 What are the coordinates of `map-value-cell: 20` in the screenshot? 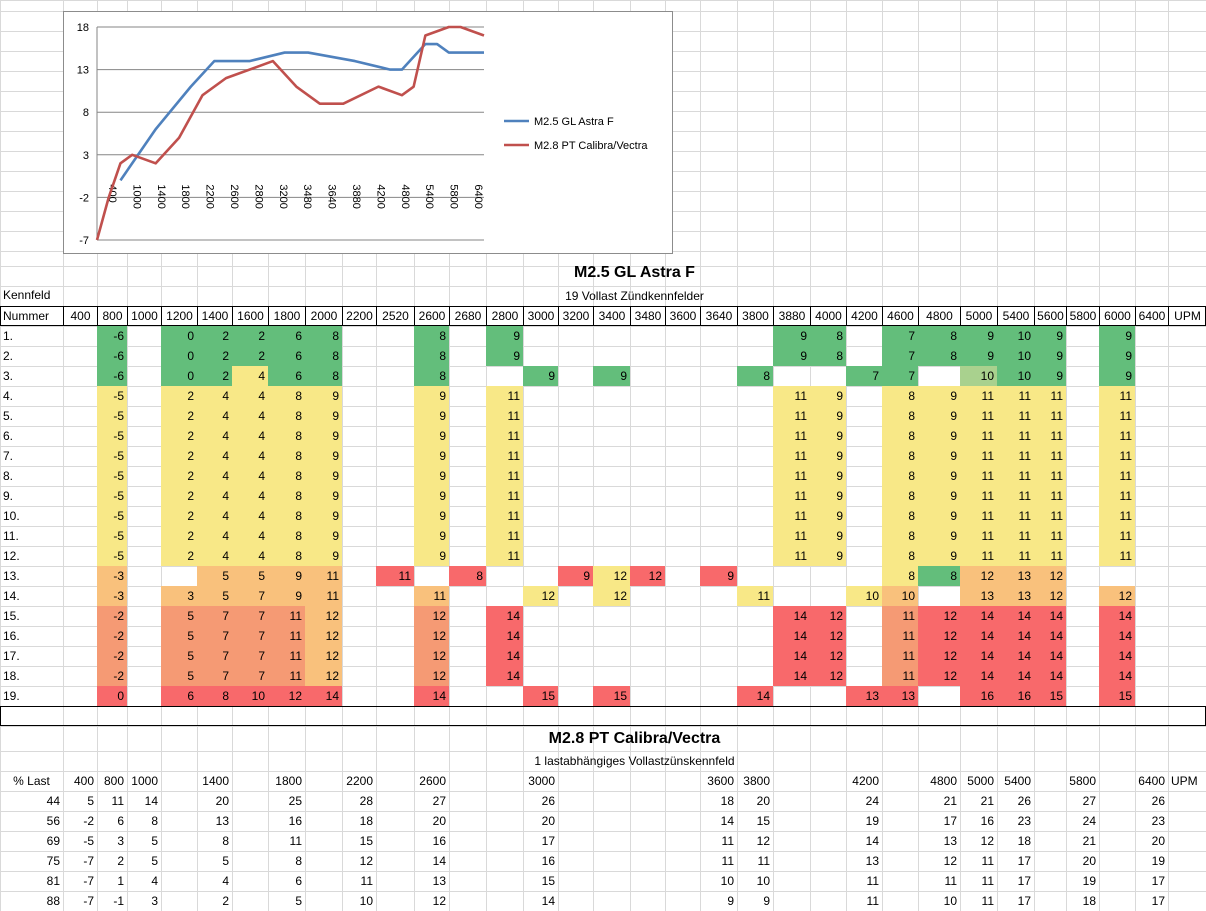 It's located at (439, 821).